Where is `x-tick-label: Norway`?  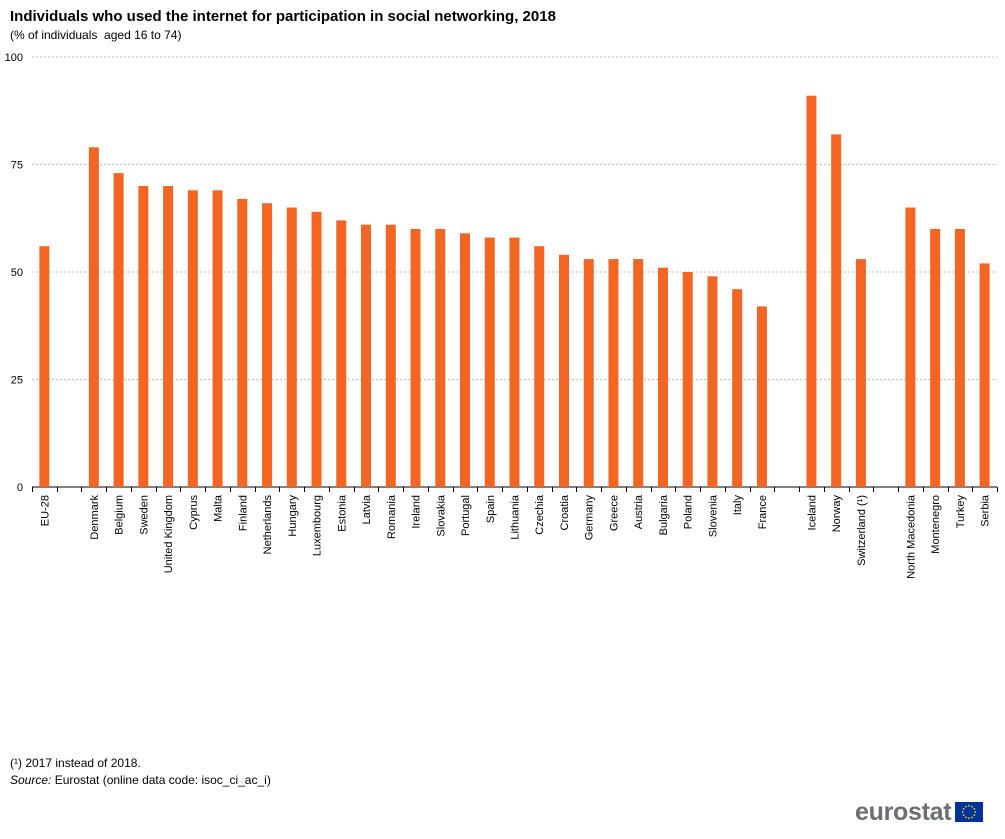
x-tick-label: Norway is located at coordinates (837, 514).